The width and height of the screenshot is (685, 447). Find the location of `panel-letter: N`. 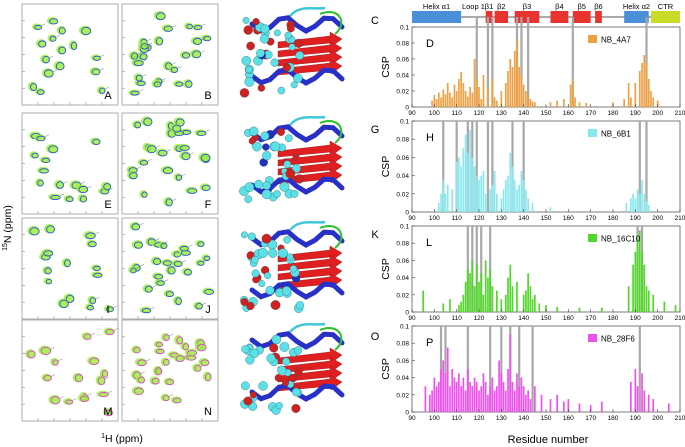

panel-letter: N is located at coordinates (208, 412).